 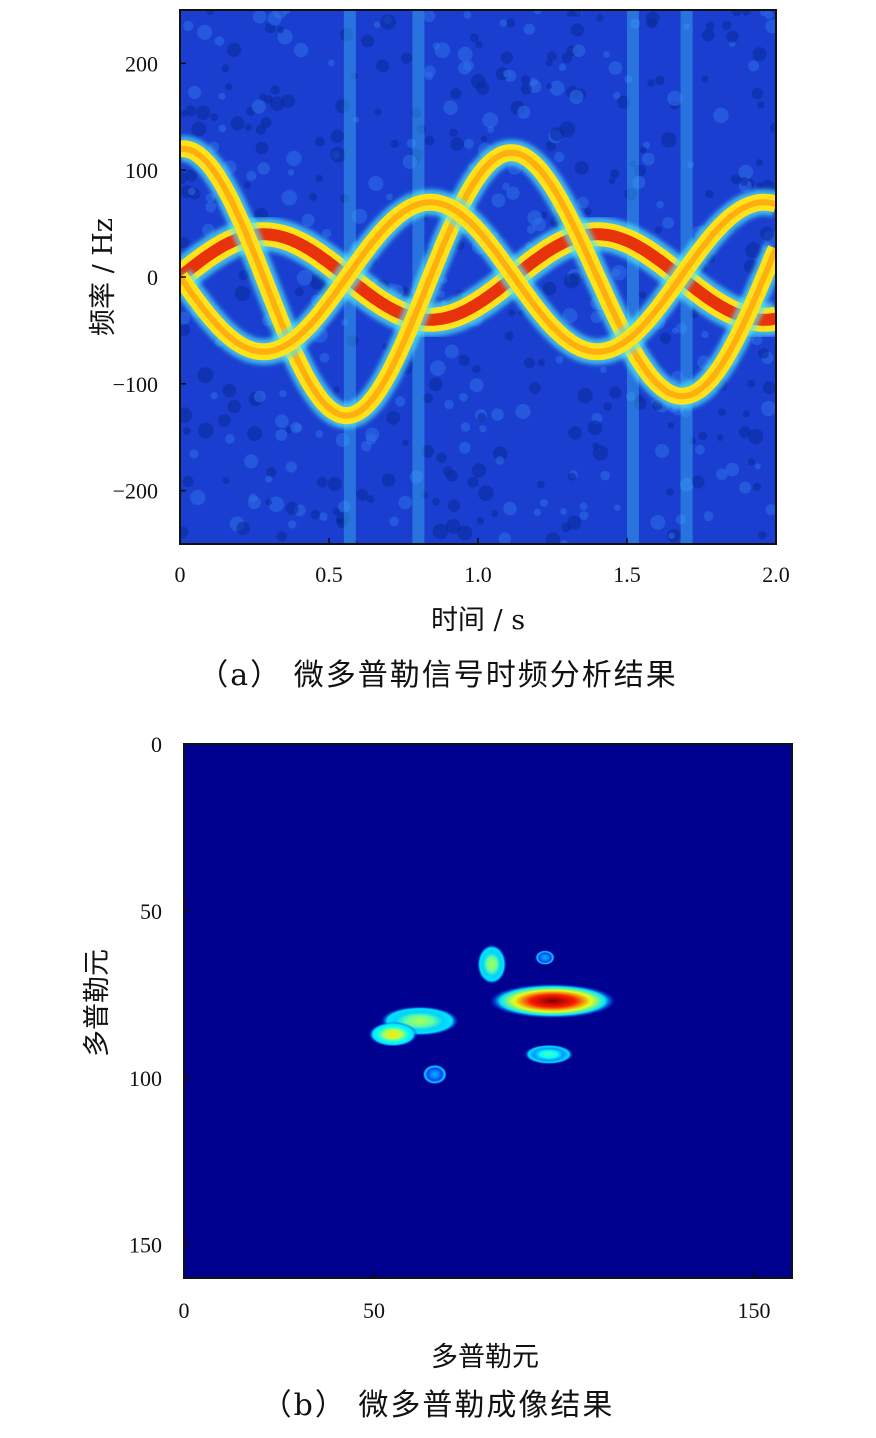 I want to click on y-axis-label: 频率 / Hz, so click(x=103, y=277).